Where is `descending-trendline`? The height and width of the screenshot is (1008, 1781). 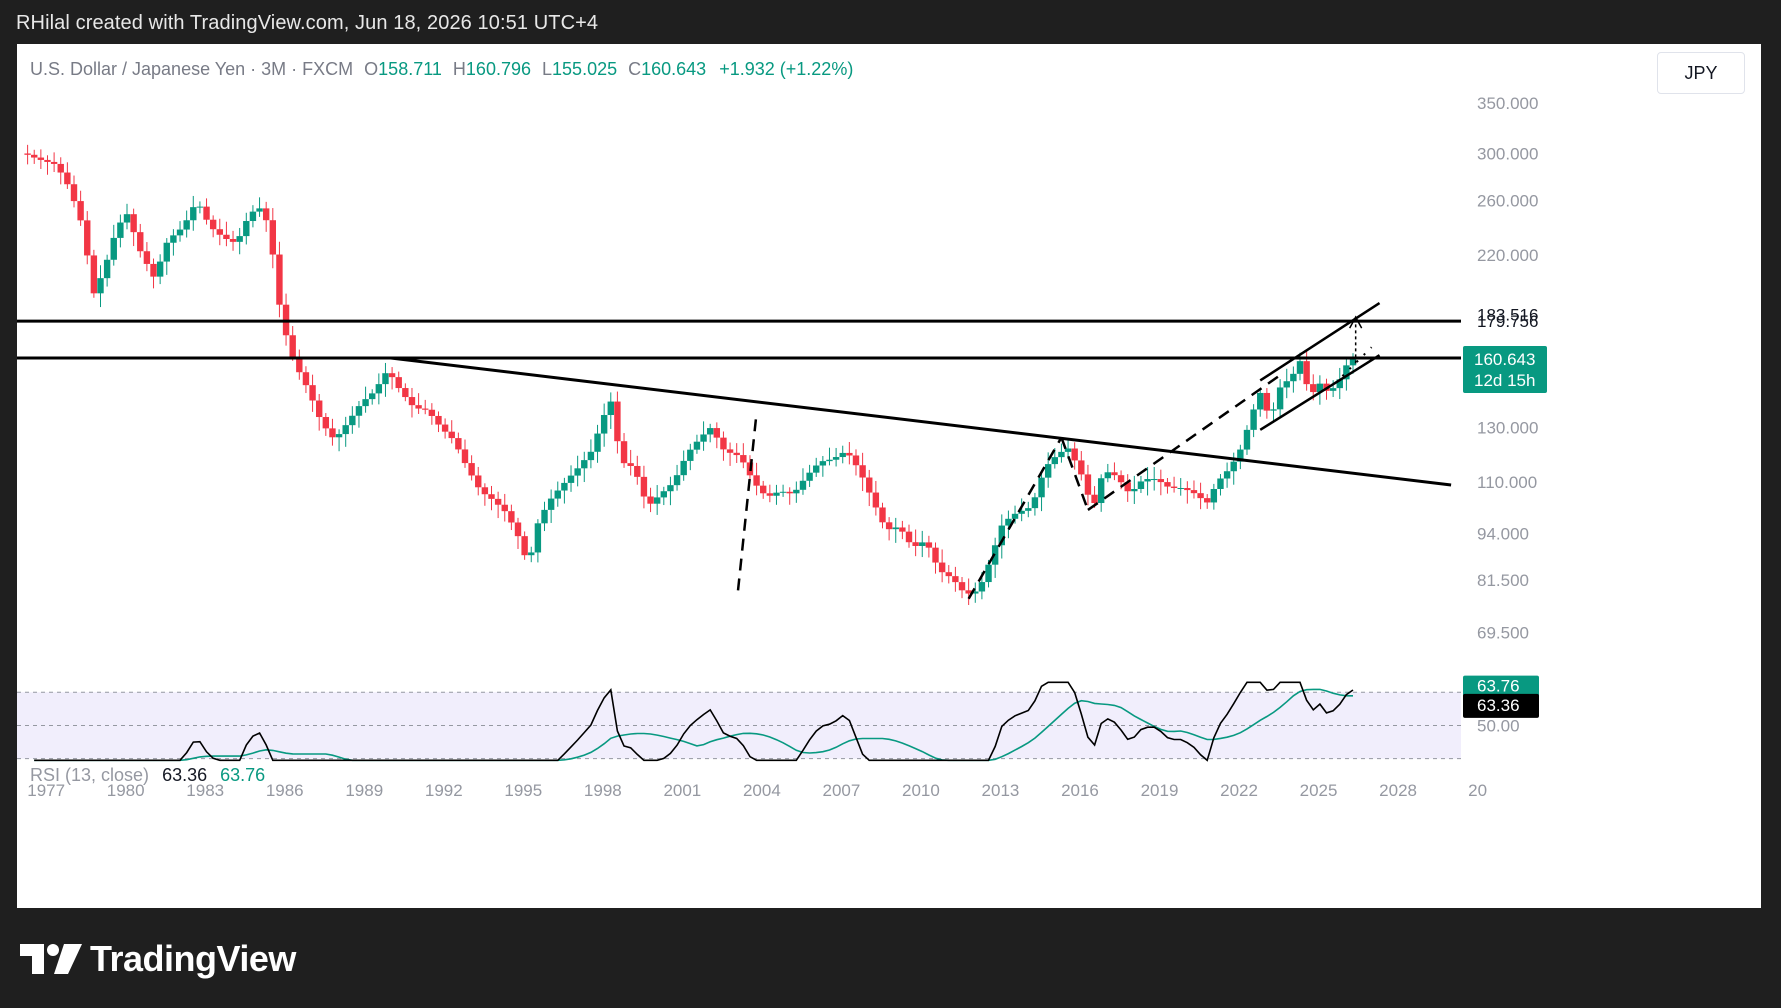
descending-trendline is located at coordinates (921, 421).